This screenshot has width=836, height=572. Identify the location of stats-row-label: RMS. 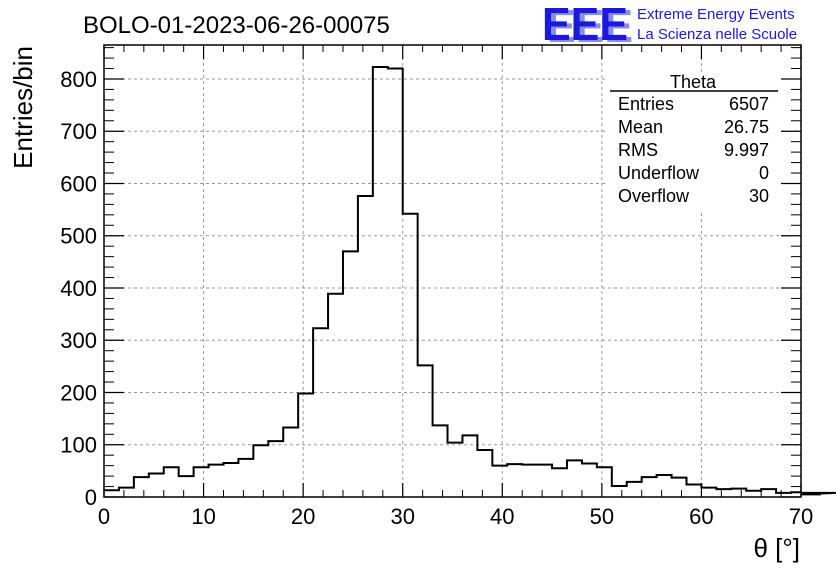
(638, 150).